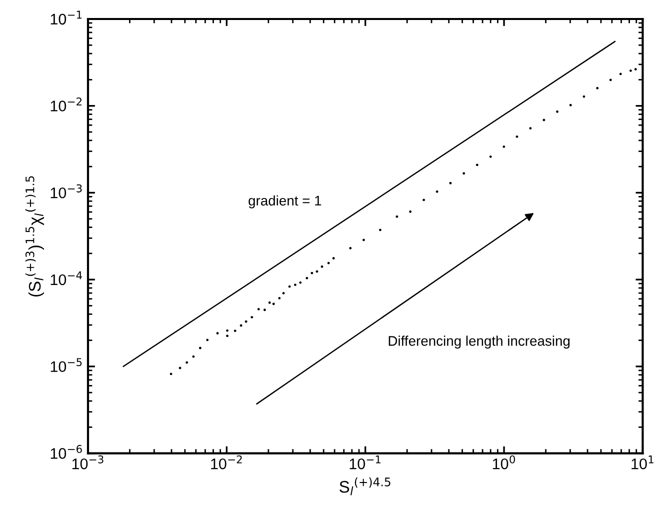 The image size is (667, 527). I want to click on y-tick-label: 10$^{−4}$, so click(66, 278).